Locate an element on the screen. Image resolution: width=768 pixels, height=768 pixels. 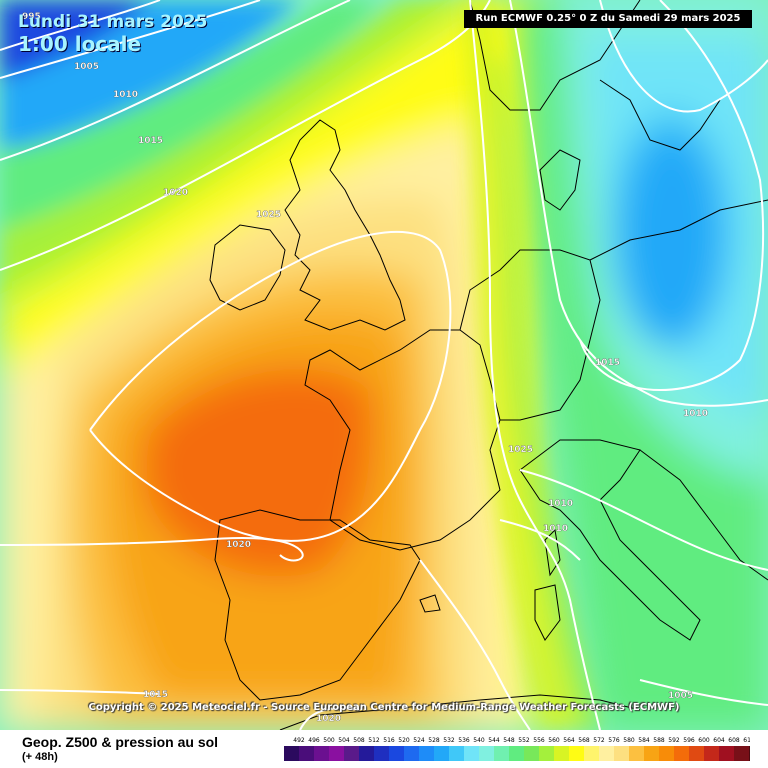
legend-tick-label: 568 is located at coordinates (584, 740).